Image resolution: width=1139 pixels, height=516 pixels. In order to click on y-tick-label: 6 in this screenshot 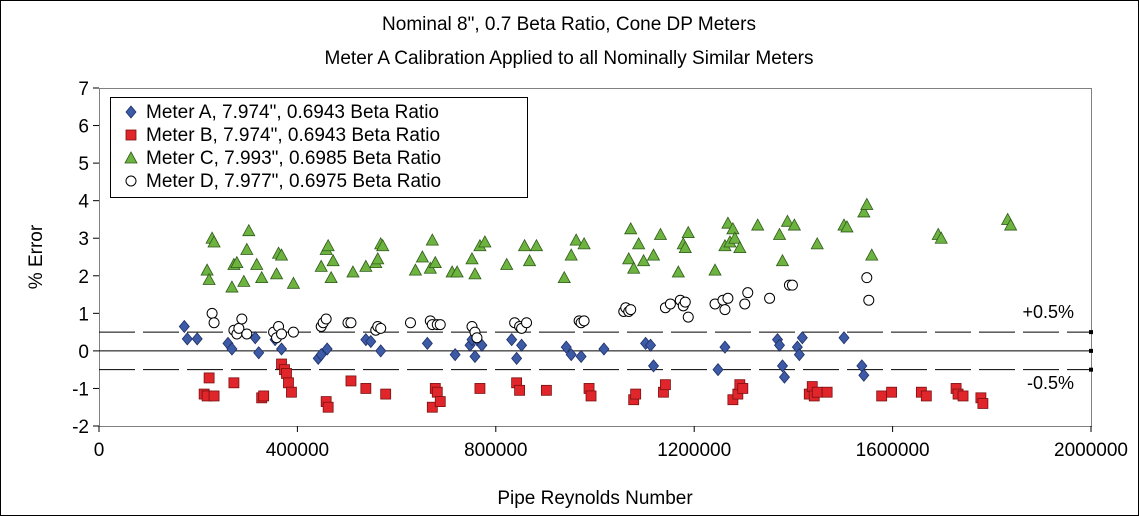, I will do `click(83, 127)`.